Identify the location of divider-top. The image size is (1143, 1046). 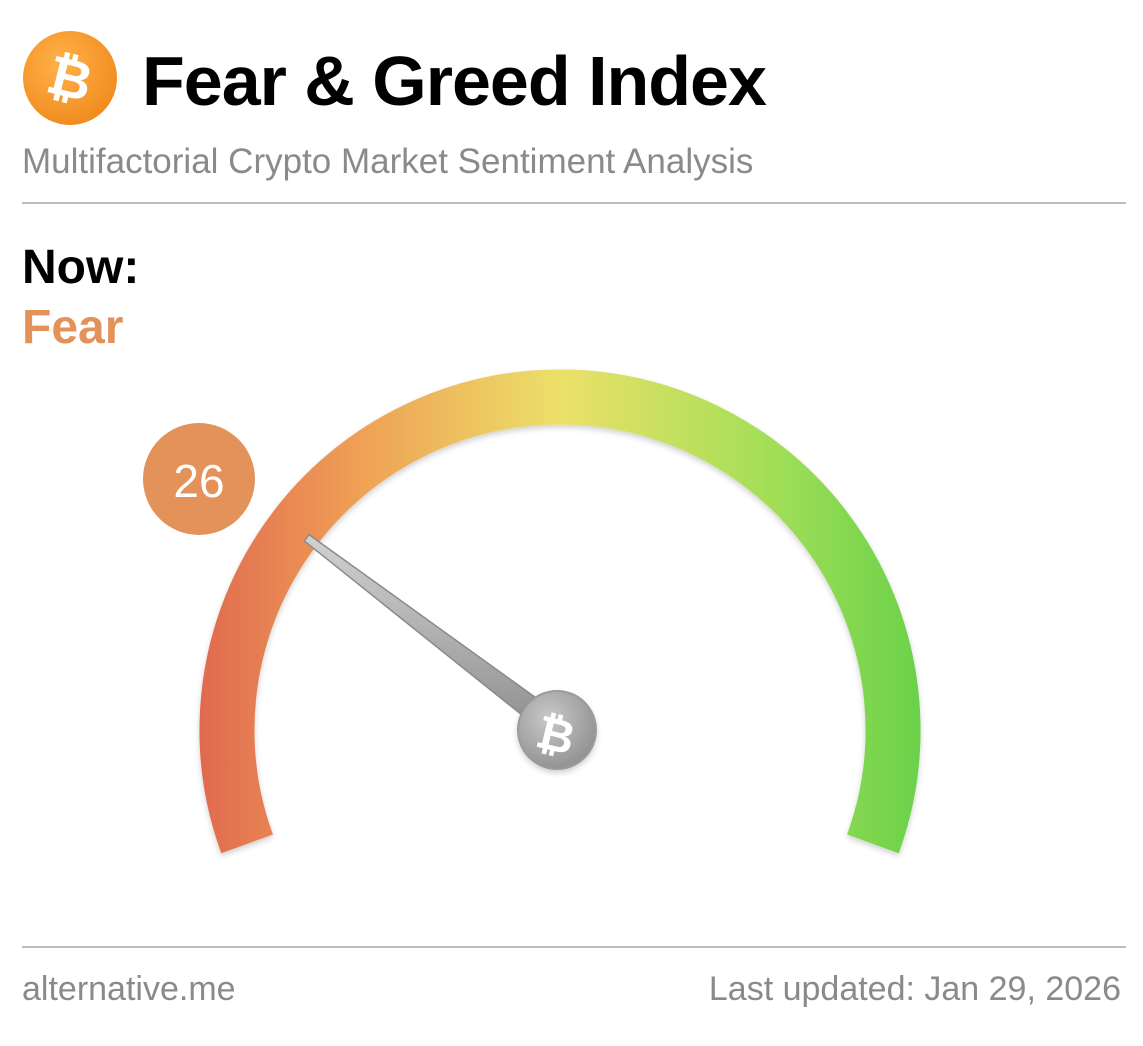
(574, 203).